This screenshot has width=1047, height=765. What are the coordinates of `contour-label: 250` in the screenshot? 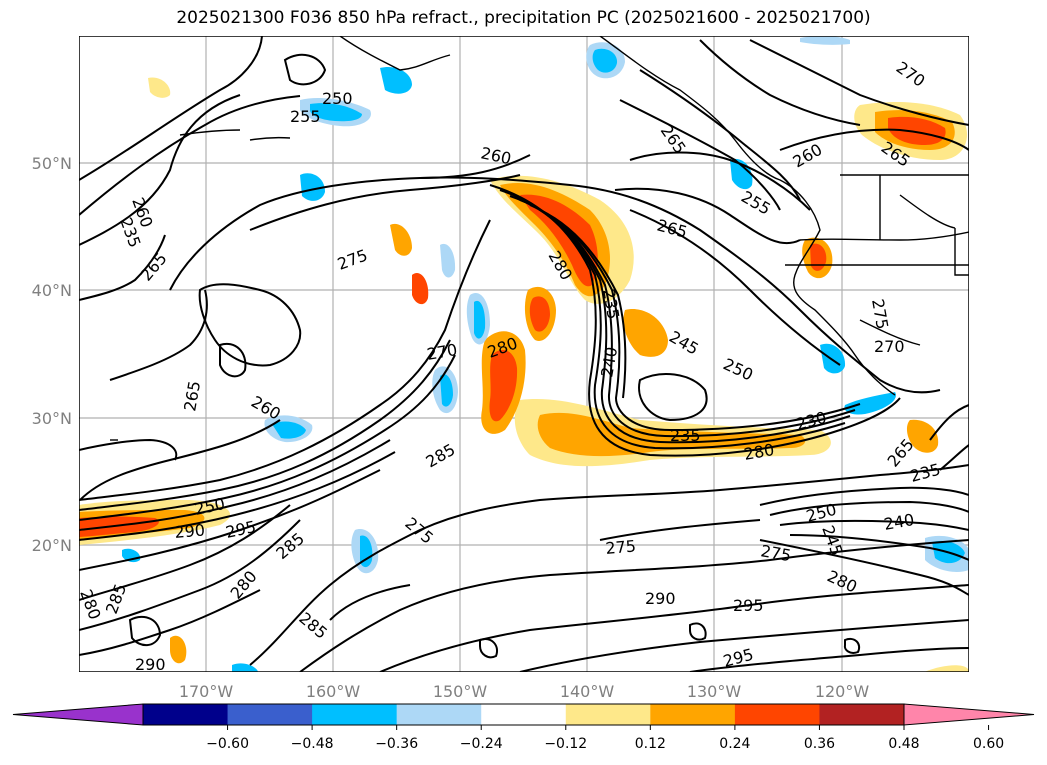 It's located at (337, 98).